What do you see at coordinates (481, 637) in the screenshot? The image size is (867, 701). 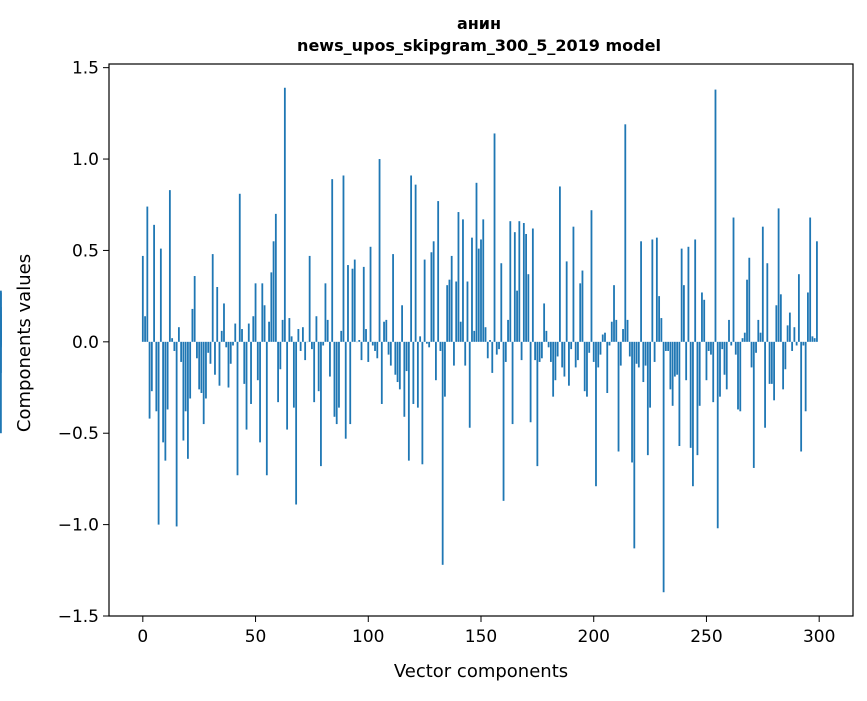 I see `x-tick-label: 150` at bounding box center [481, 637].